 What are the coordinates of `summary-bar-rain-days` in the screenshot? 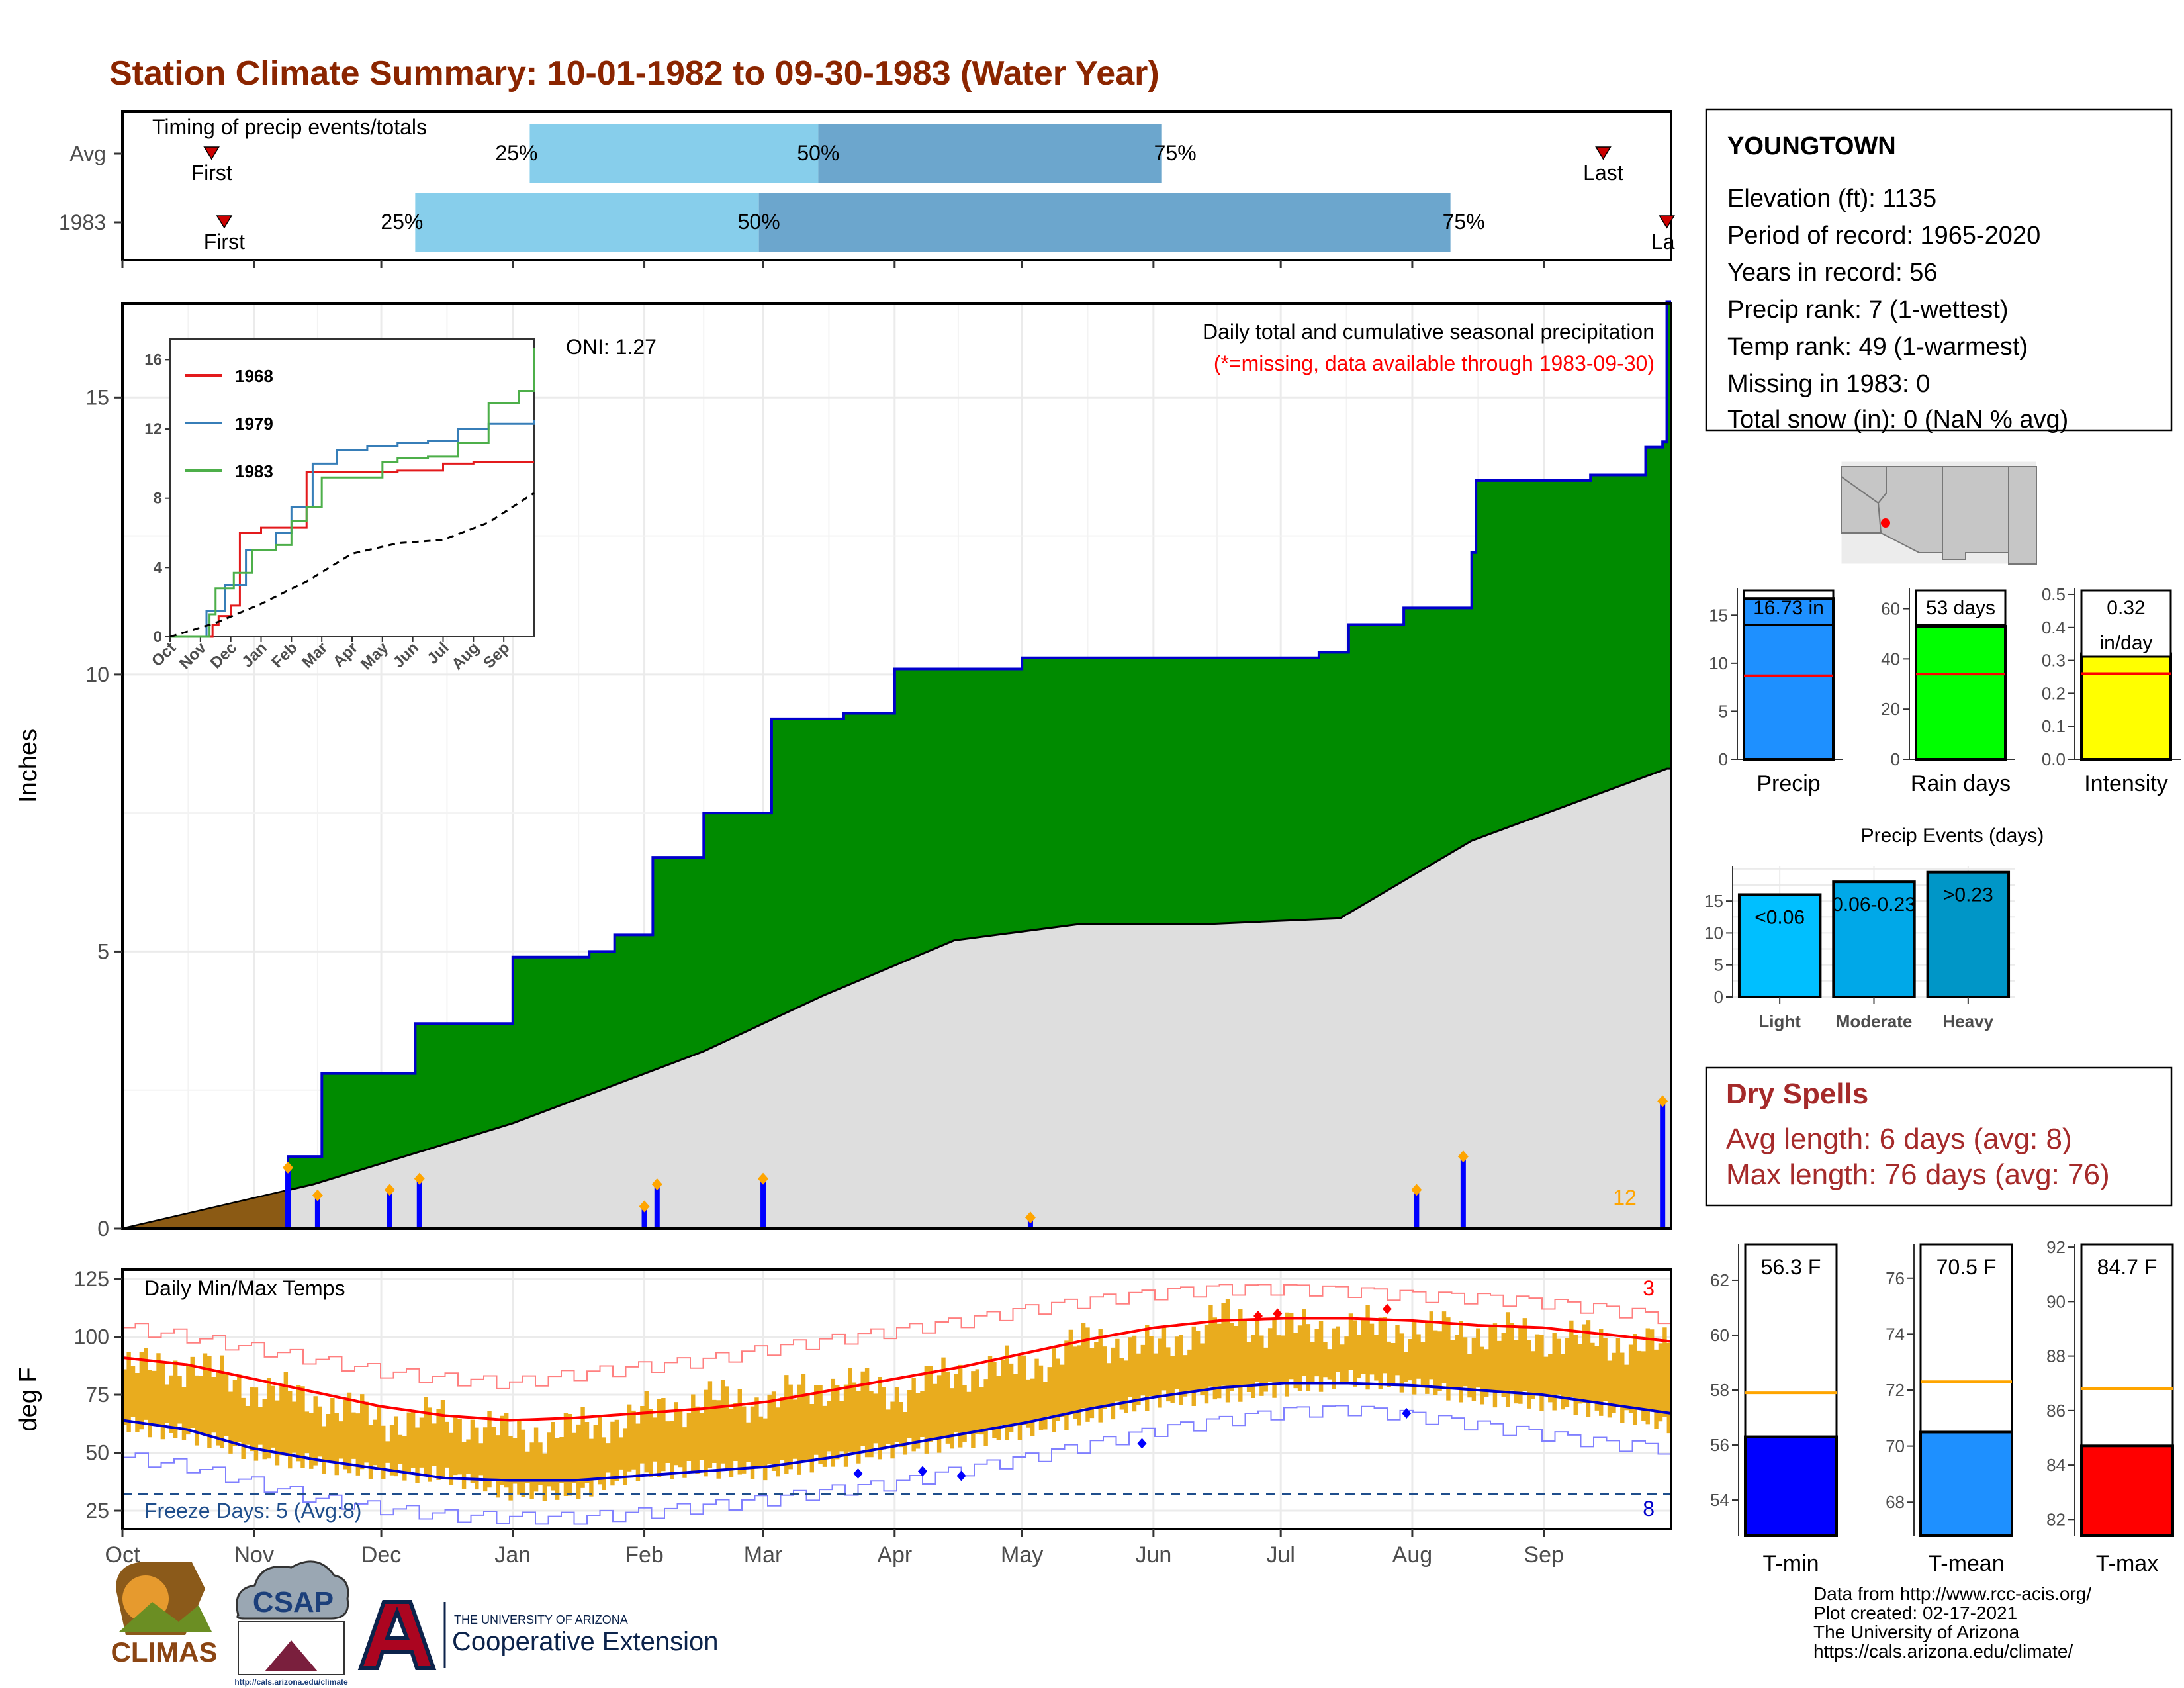 It's located at (1961, 693).